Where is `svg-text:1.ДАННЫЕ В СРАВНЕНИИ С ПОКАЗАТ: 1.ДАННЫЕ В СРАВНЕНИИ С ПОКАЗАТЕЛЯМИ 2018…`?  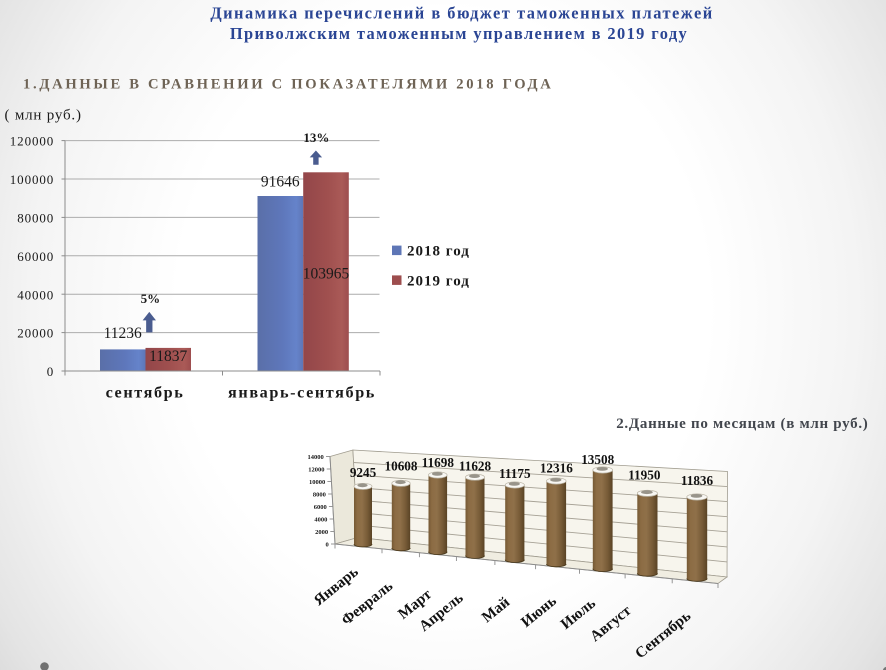 svg-text:1.ДАННЫЕ В СРАВНЕНИИ С ПОКАЗАТ: 1.ДАННЫЕ В СРАВНЕНИИ С ПОКАЗАТЕЛЯМИ 2018… is located at coordinates (288, 85).